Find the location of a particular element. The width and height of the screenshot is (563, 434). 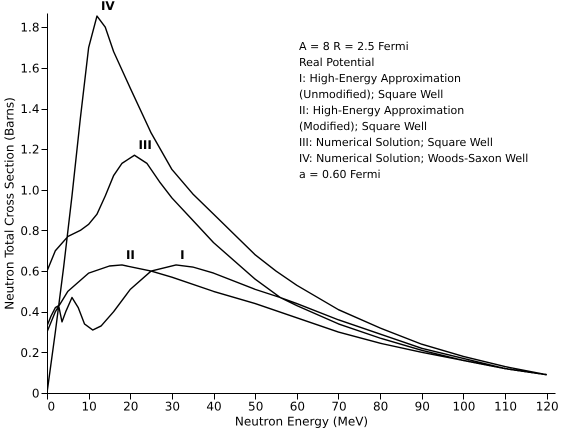

annotation: a = 0.60 Fermi is located at coordinates (340, 174).